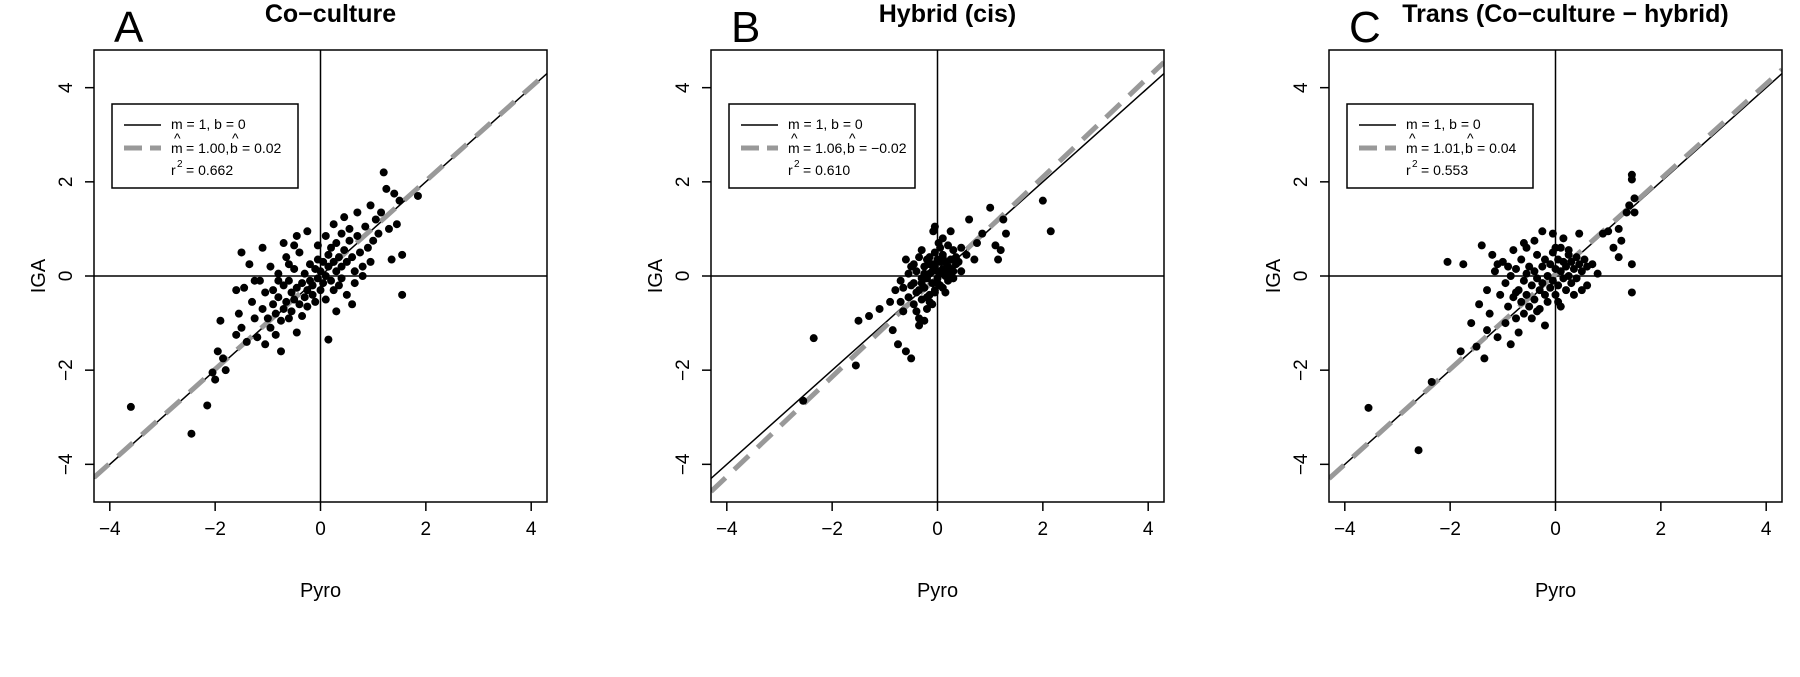 The width and height of the screenshot is (1800, 677). Describe the element at coordinates (66, 182) in the screenshot. I see `y-tick-label: 2` at that location.